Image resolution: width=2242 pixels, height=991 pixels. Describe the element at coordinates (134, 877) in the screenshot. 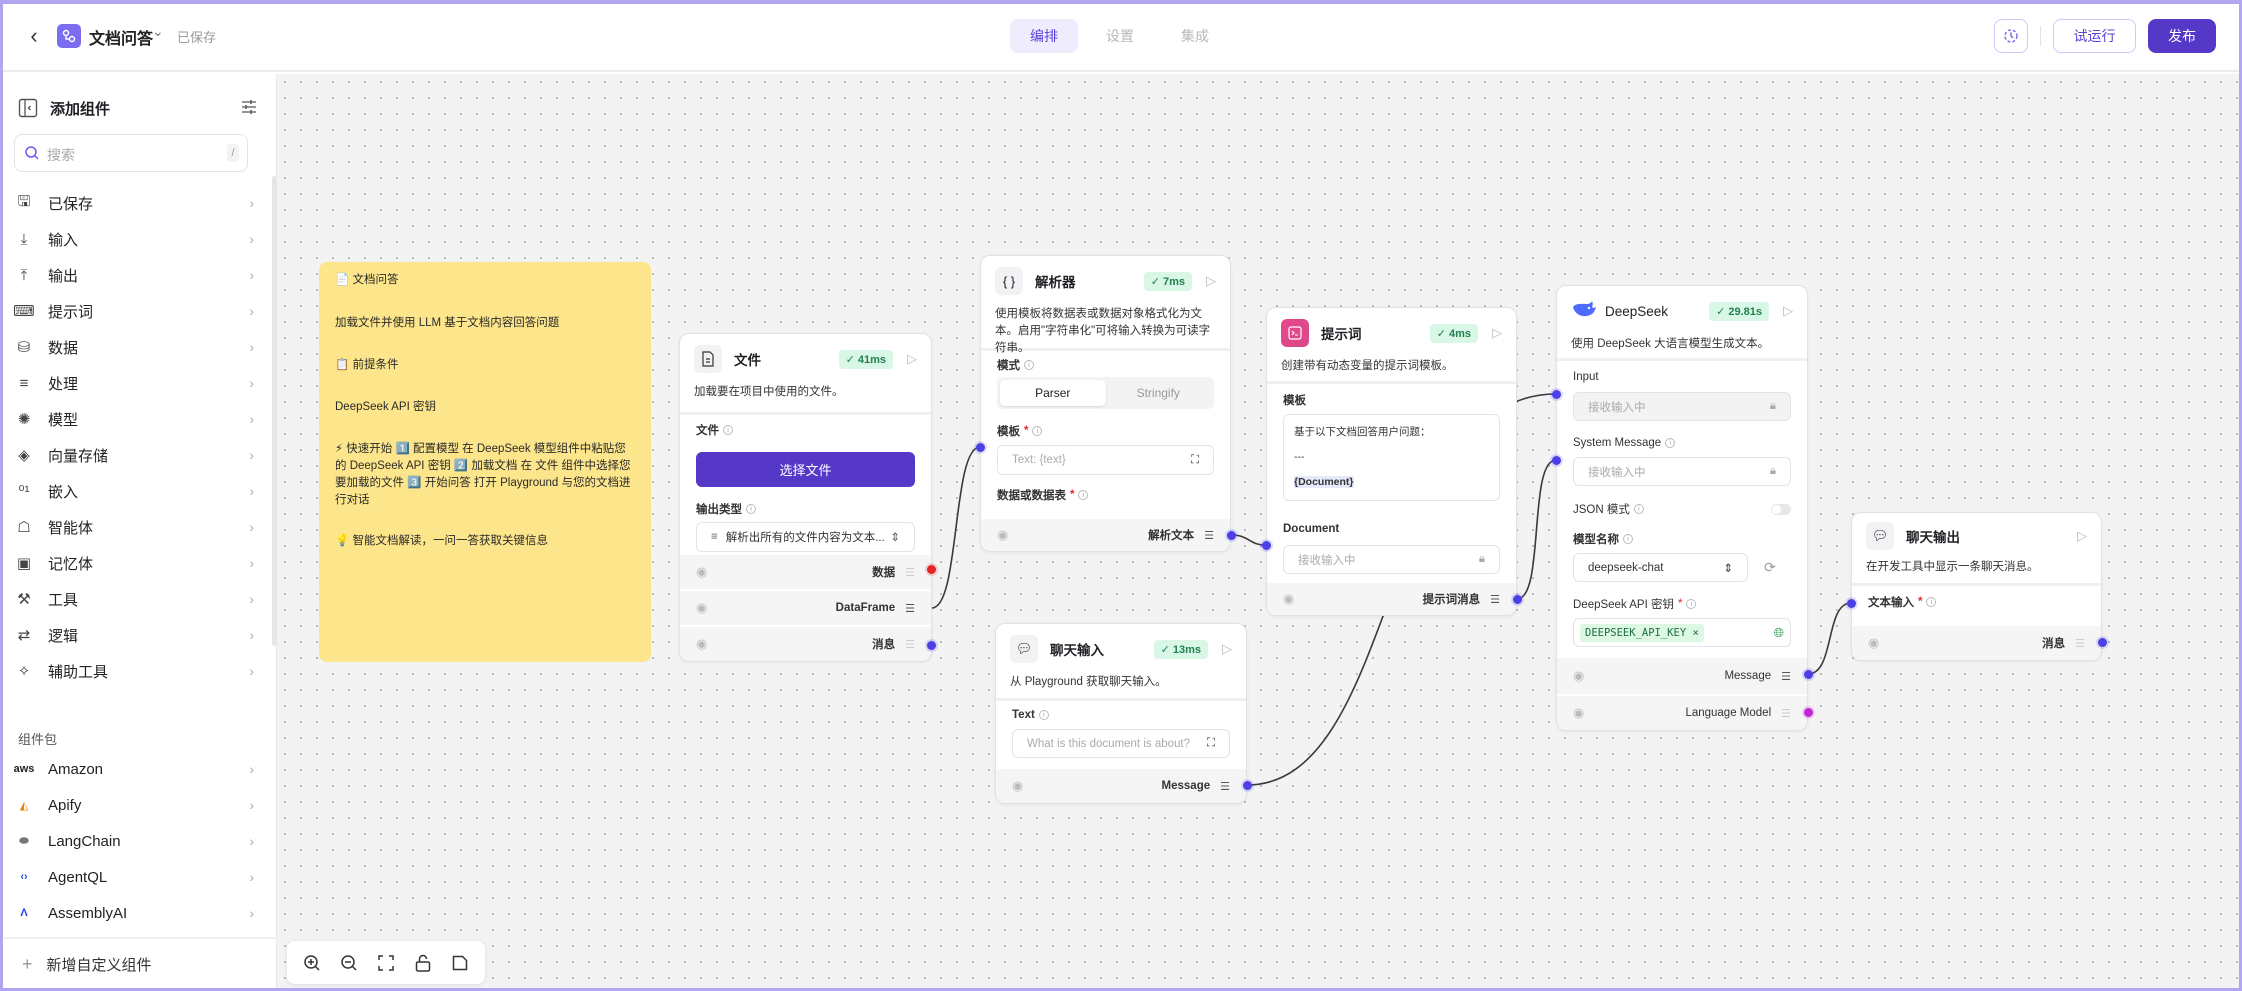

I see `bundle-item-agentql: ‹› AgentQL ›` at that location.